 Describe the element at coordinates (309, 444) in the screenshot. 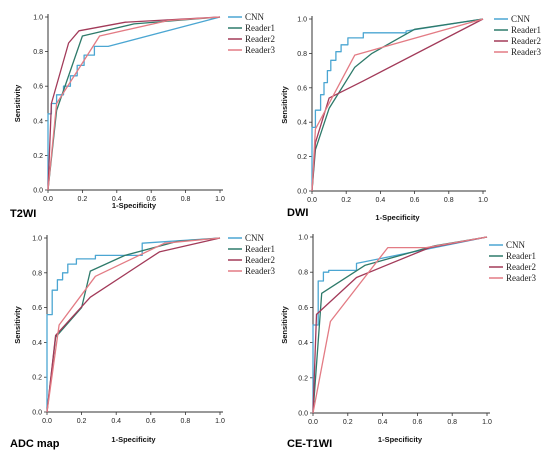

I see `panel-label: CE-T1WI` at that location.